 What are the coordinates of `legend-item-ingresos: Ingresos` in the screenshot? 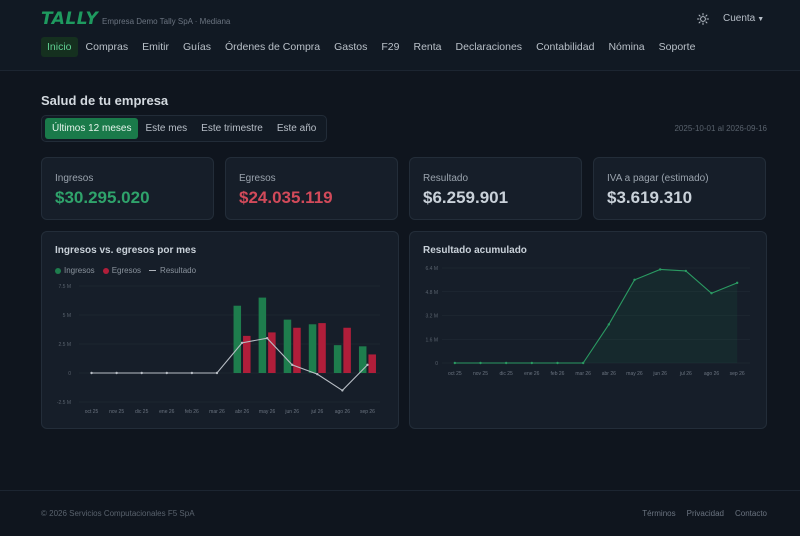 It's located at (75, 270).